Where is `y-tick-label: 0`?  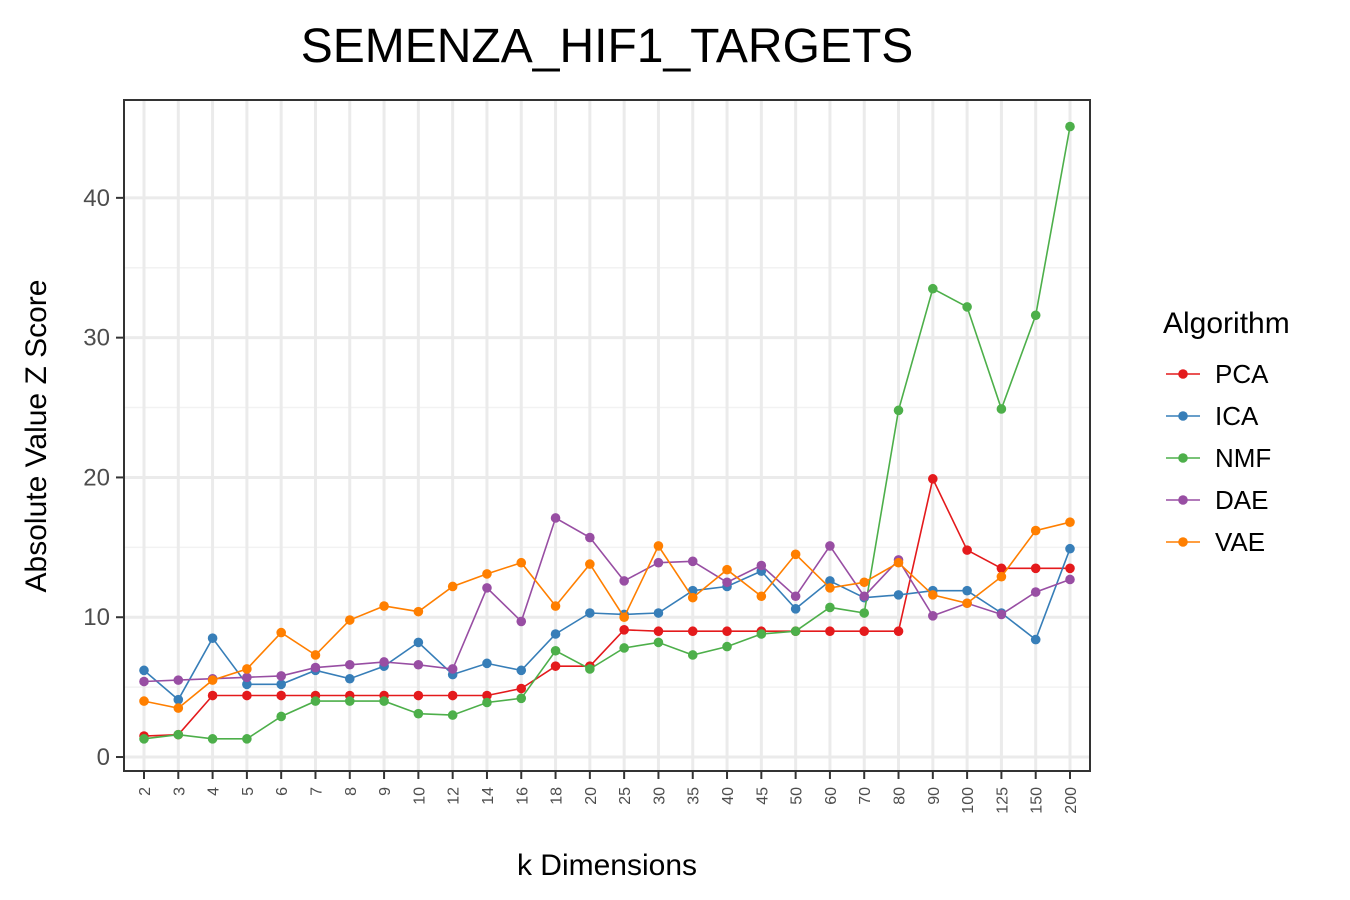
y-tick-label: 0 is located at coordinates (103, 757).